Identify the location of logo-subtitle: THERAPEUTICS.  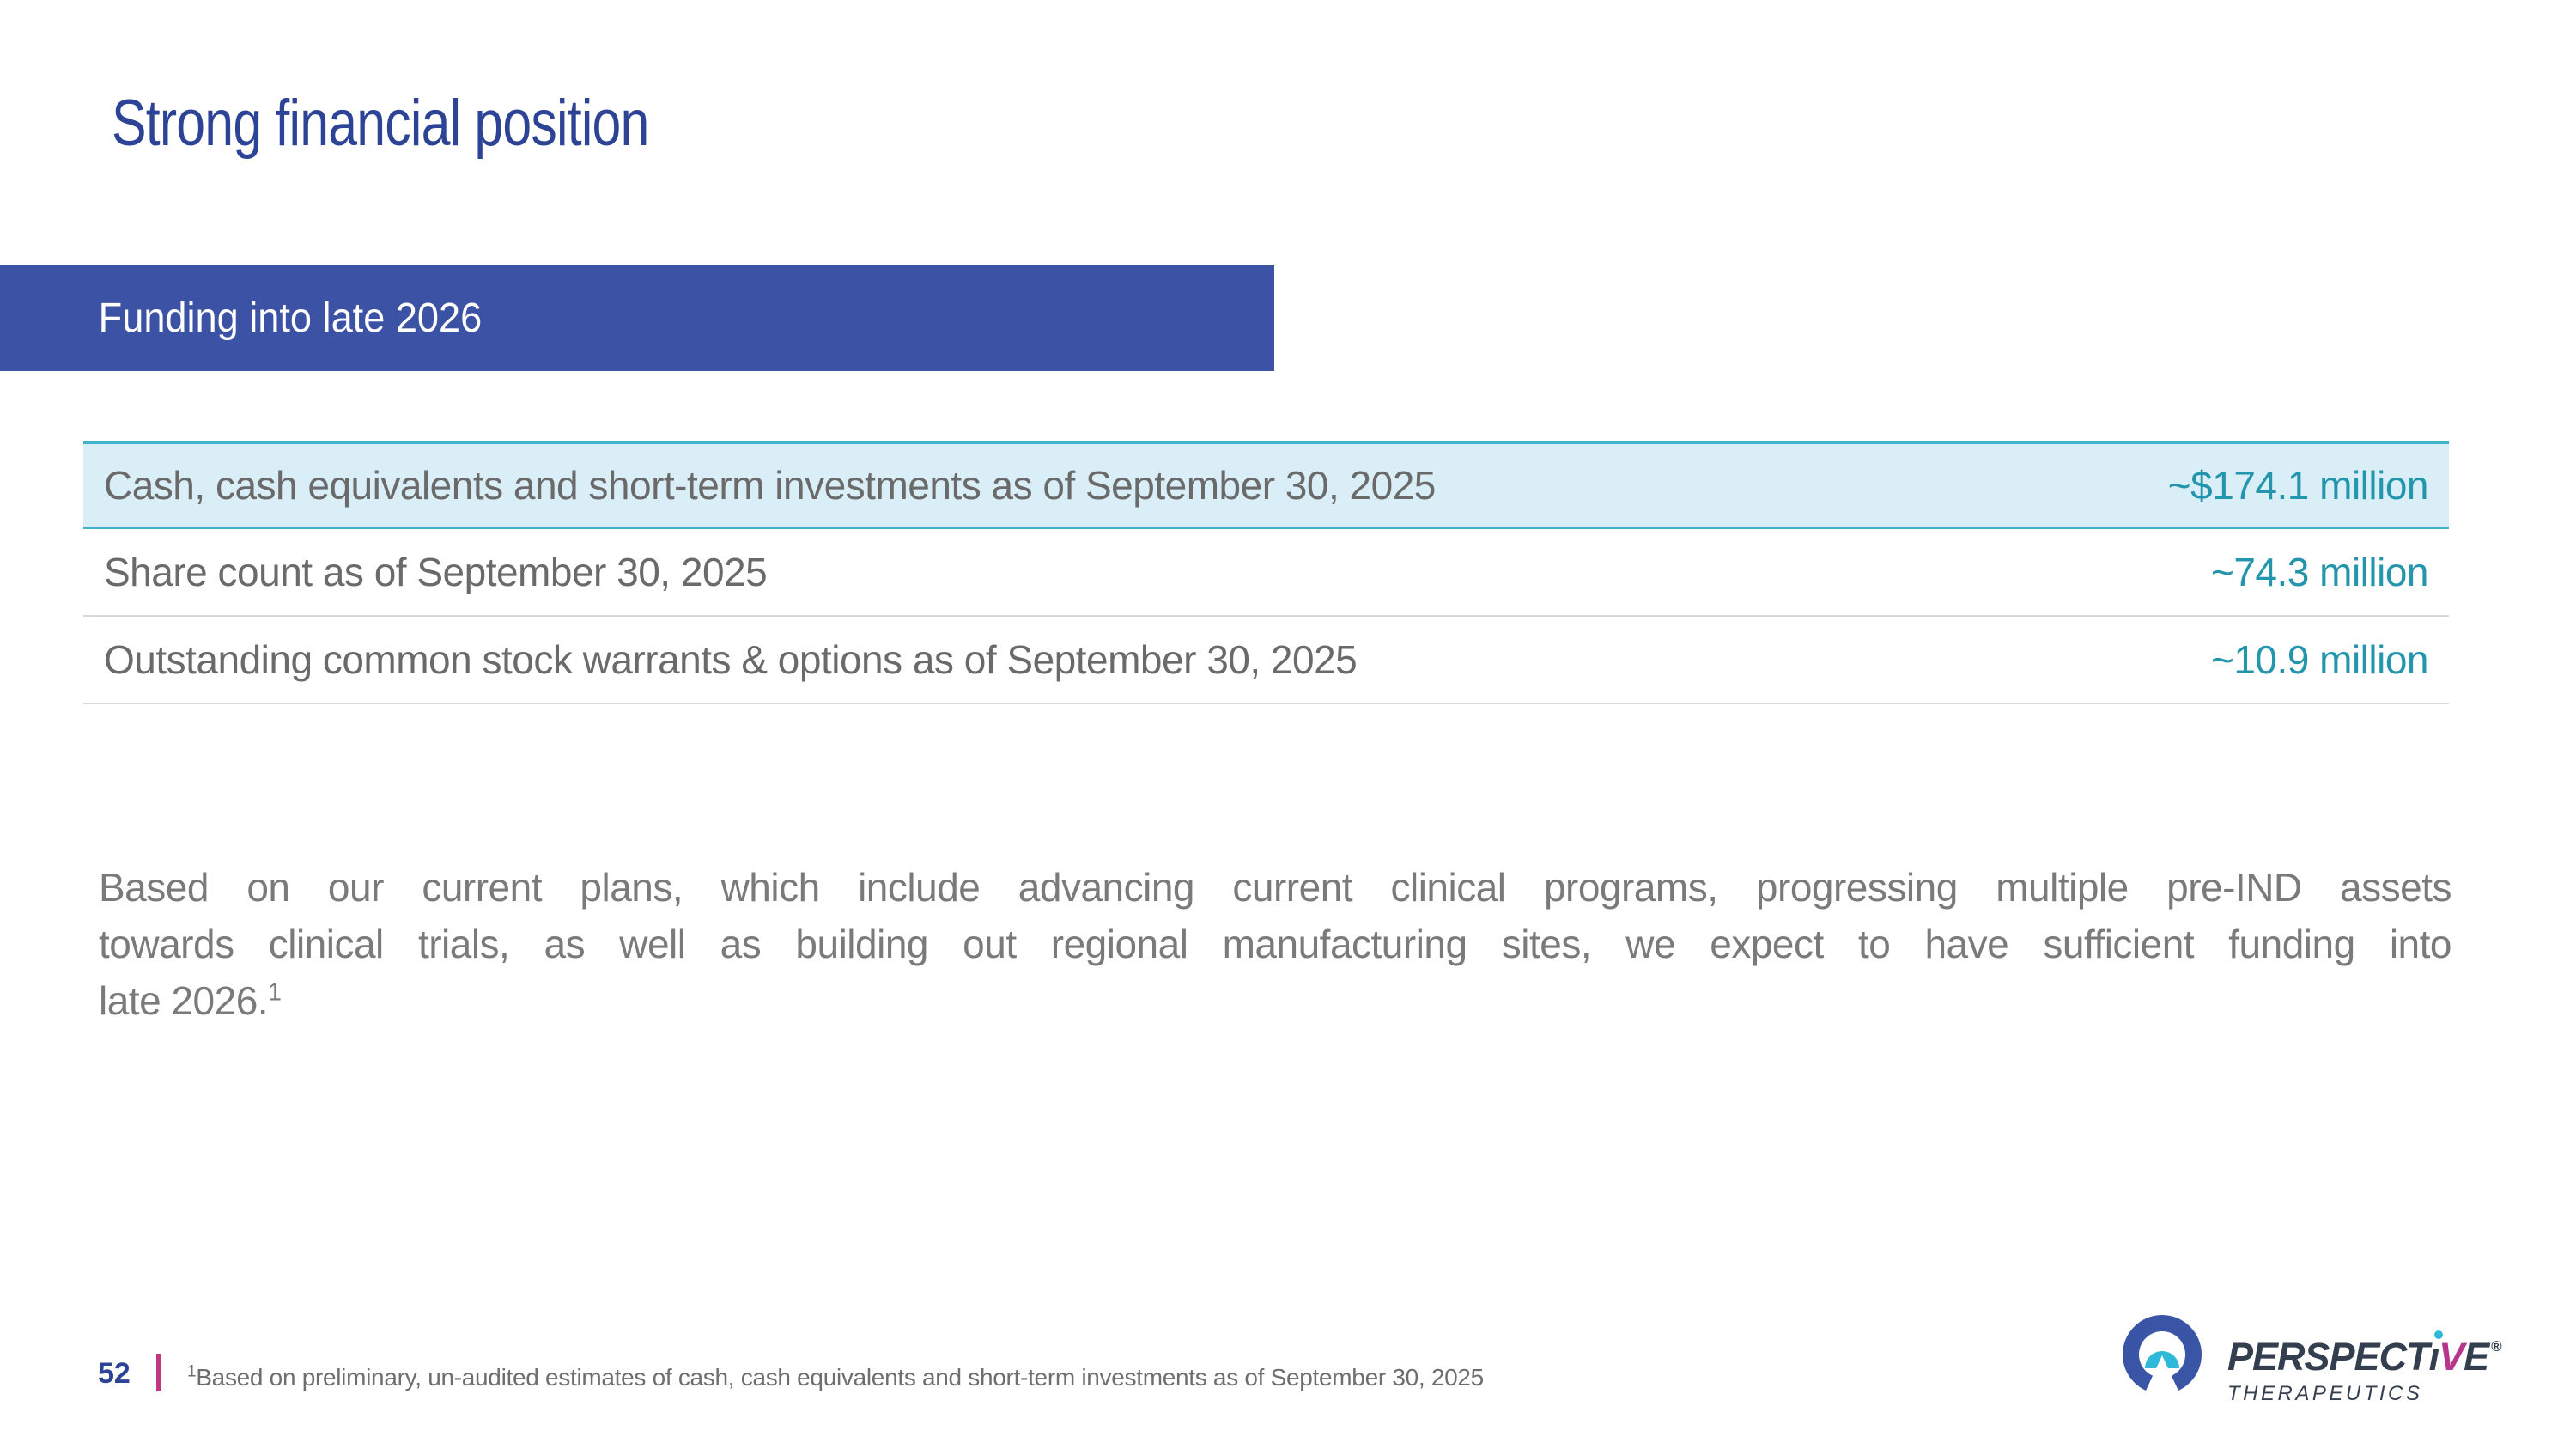
(2325, 1393).